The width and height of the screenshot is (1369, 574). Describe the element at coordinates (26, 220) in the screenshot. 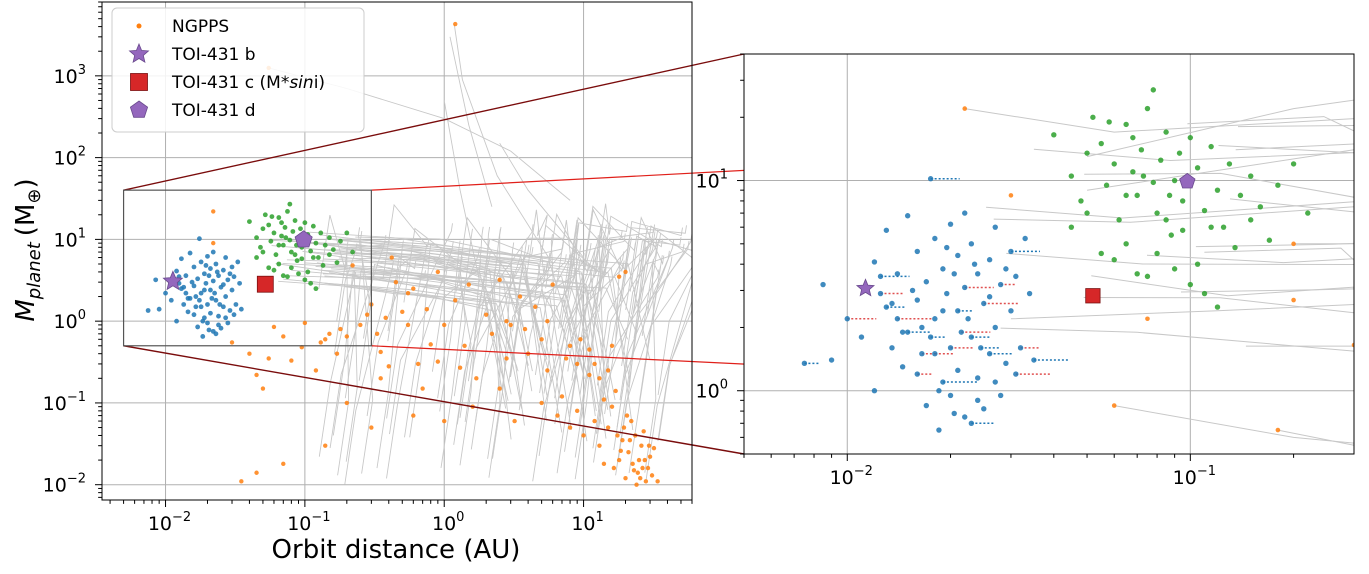

I see `y-label-unit-open: (M` at that location.